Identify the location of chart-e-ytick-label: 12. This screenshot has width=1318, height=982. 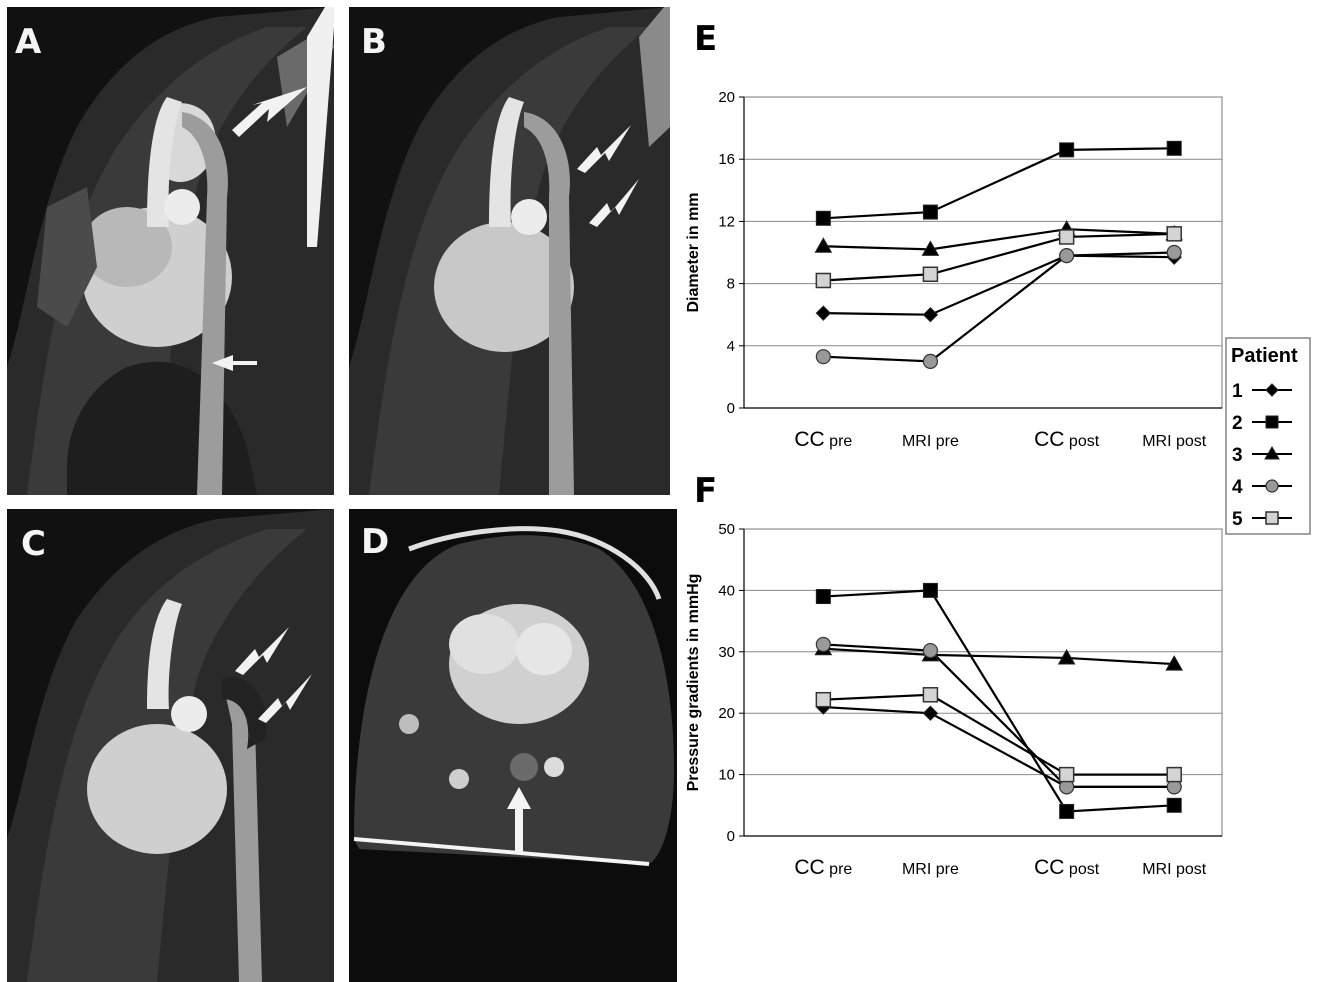
(726, 221).